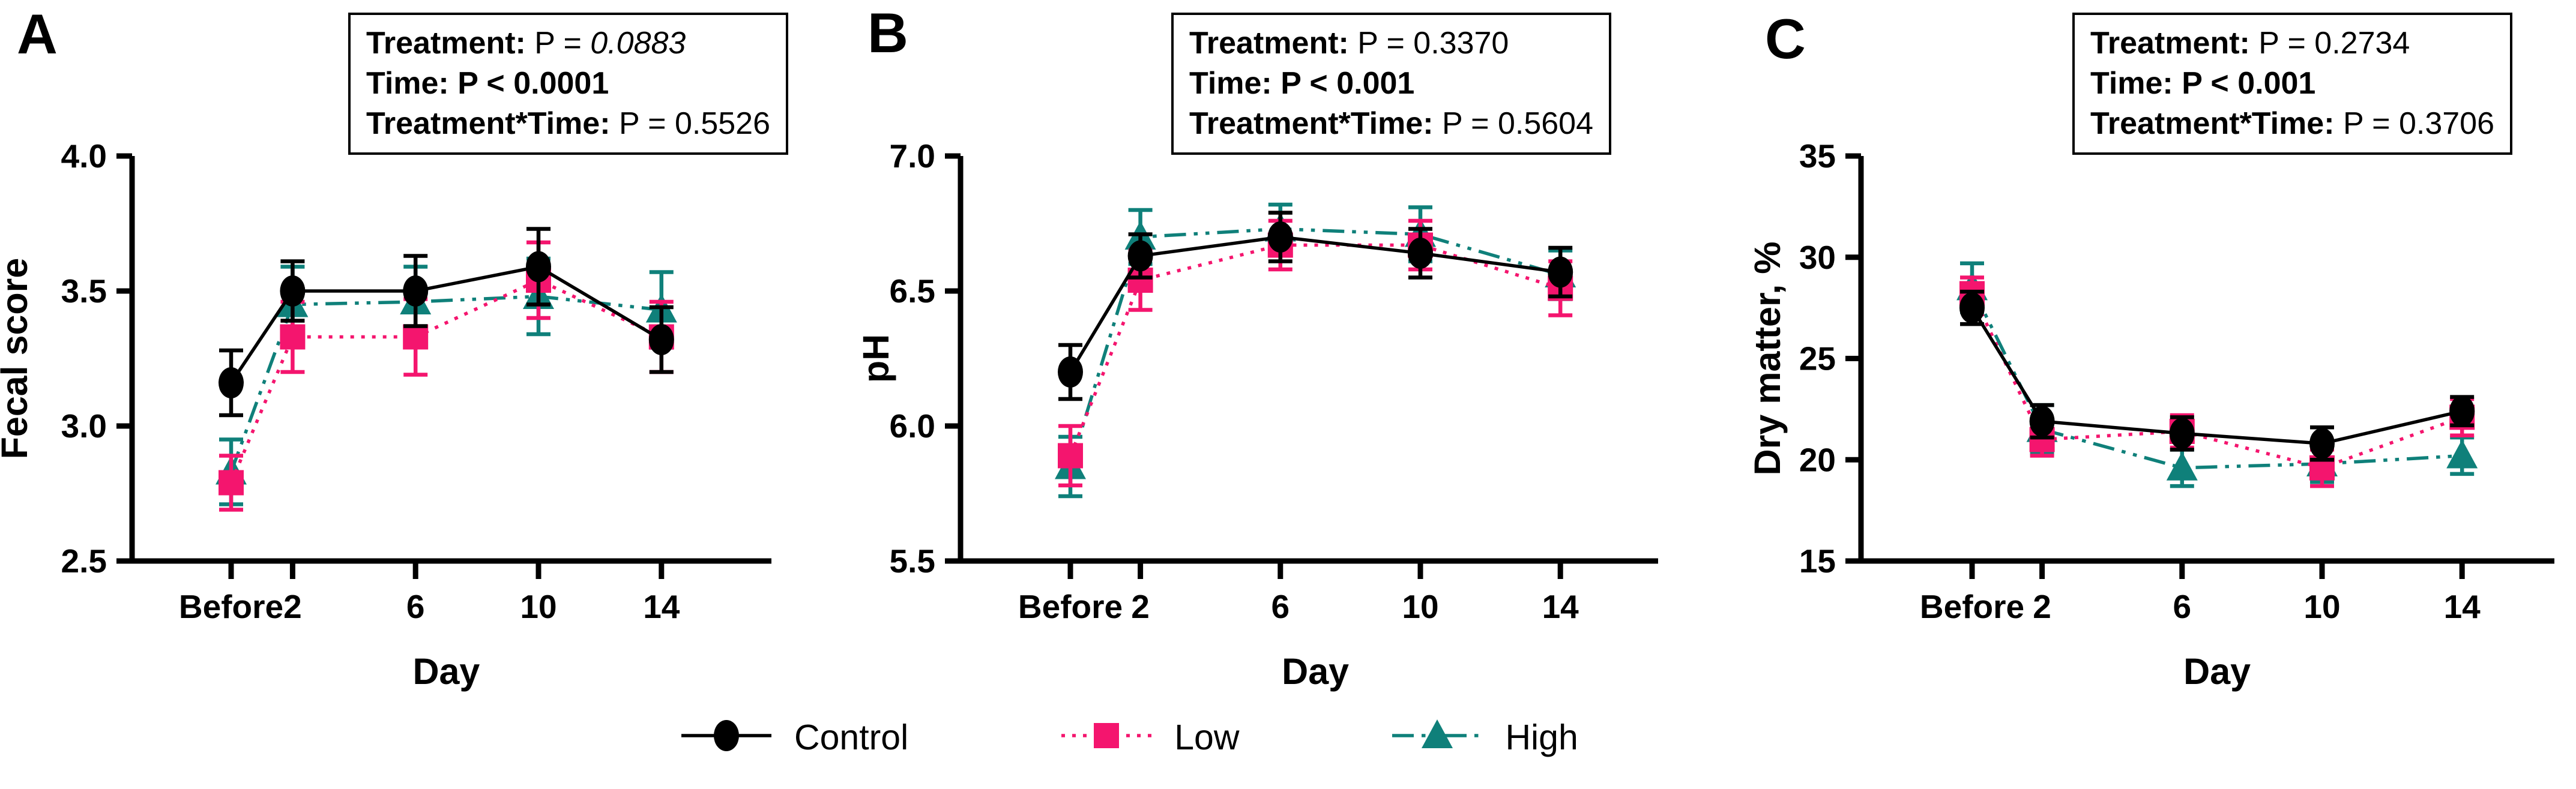 Image resolution: width=2576 pixels, height=789 pixels. I want to click on stats-row-treatment: Treatment: P = 0.0883, so click(568, 43).